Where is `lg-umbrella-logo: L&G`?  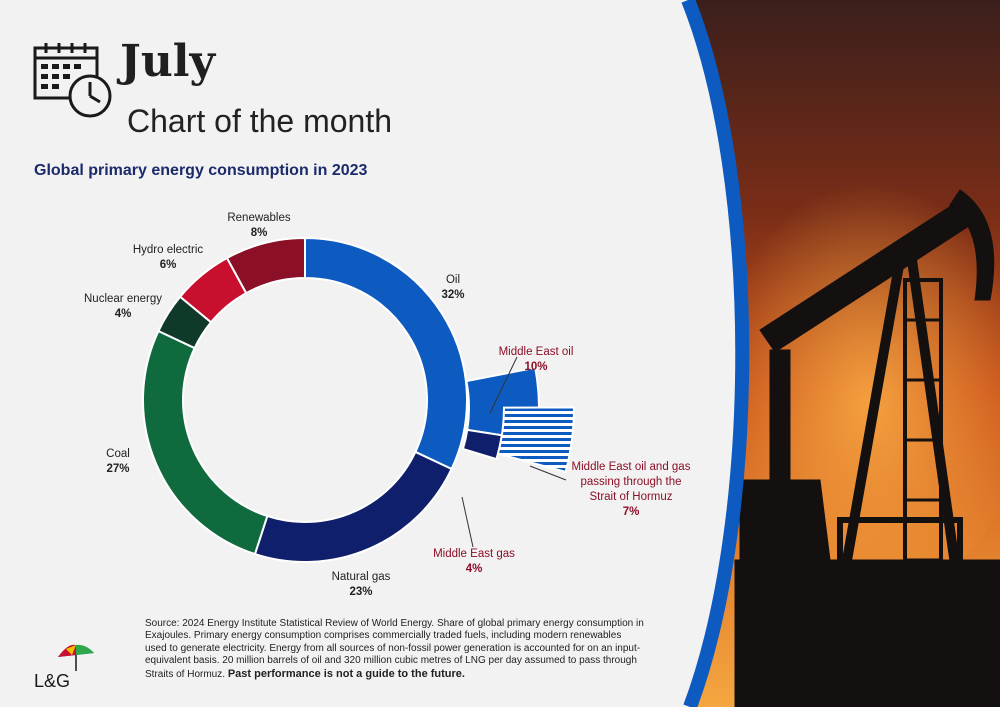
lg-umbrella-logo: L&G is located at coordinates (64, 667).